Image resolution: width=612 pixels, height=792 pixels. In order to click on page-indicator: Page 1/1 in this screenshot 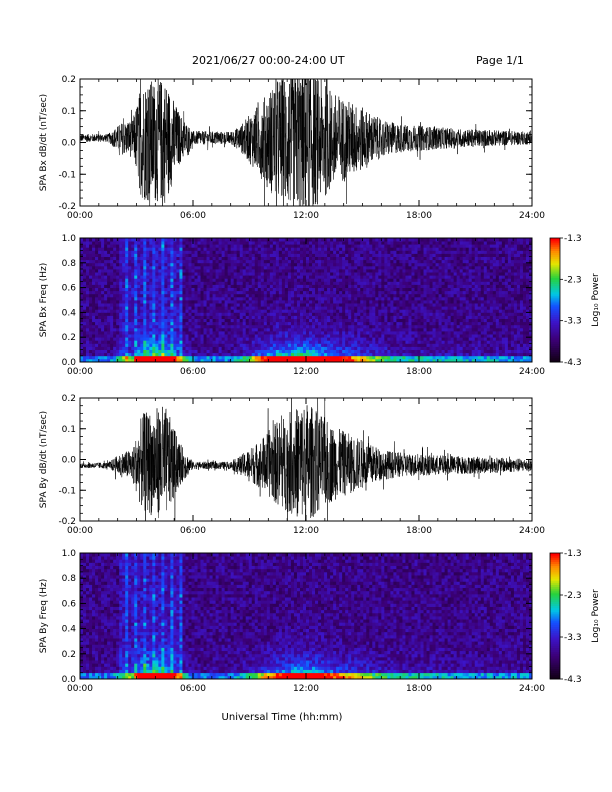, I will do `click(500, 60)`.